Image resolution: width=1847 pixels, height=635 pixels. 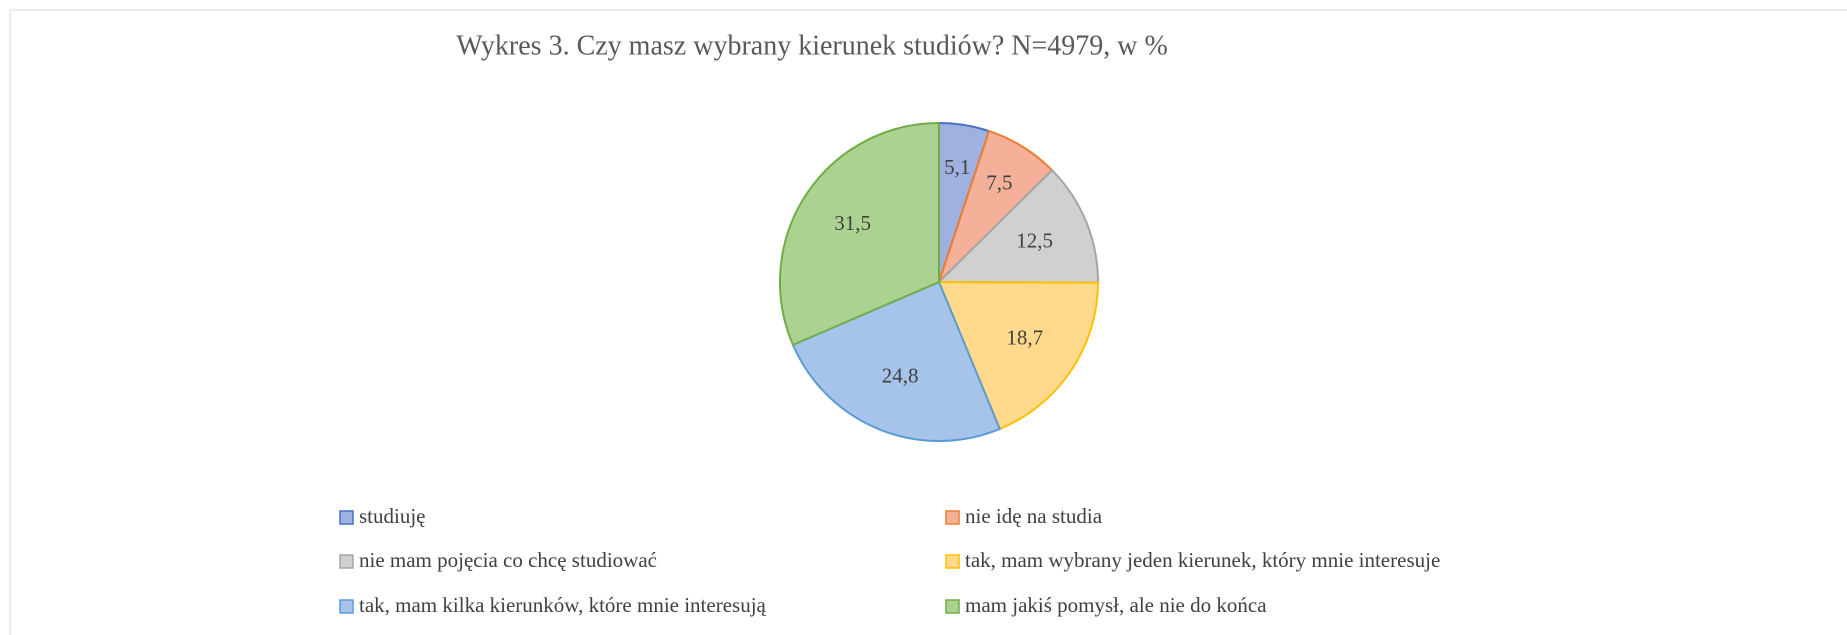 I want to click on legend-label: studiuję, so click(x=392, y=516).